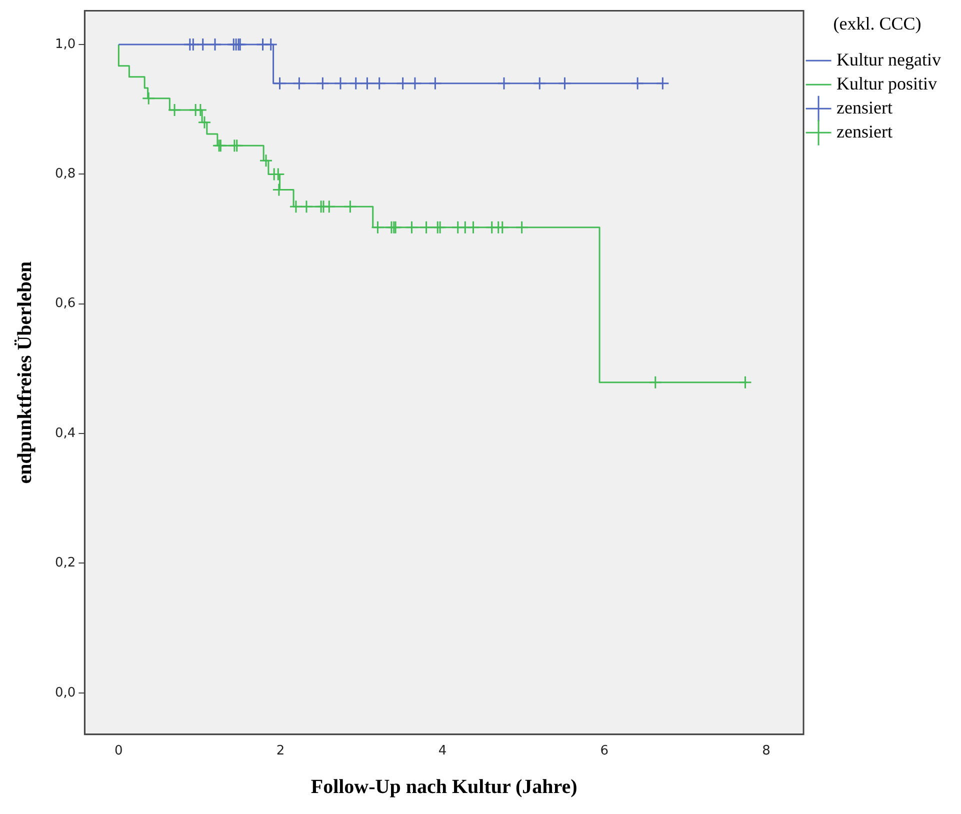 This screenshot has width=961, height=814. Describe the element at coordinates (118, 751) in the screenshot. I see `x-tick-label: 0` at that location.